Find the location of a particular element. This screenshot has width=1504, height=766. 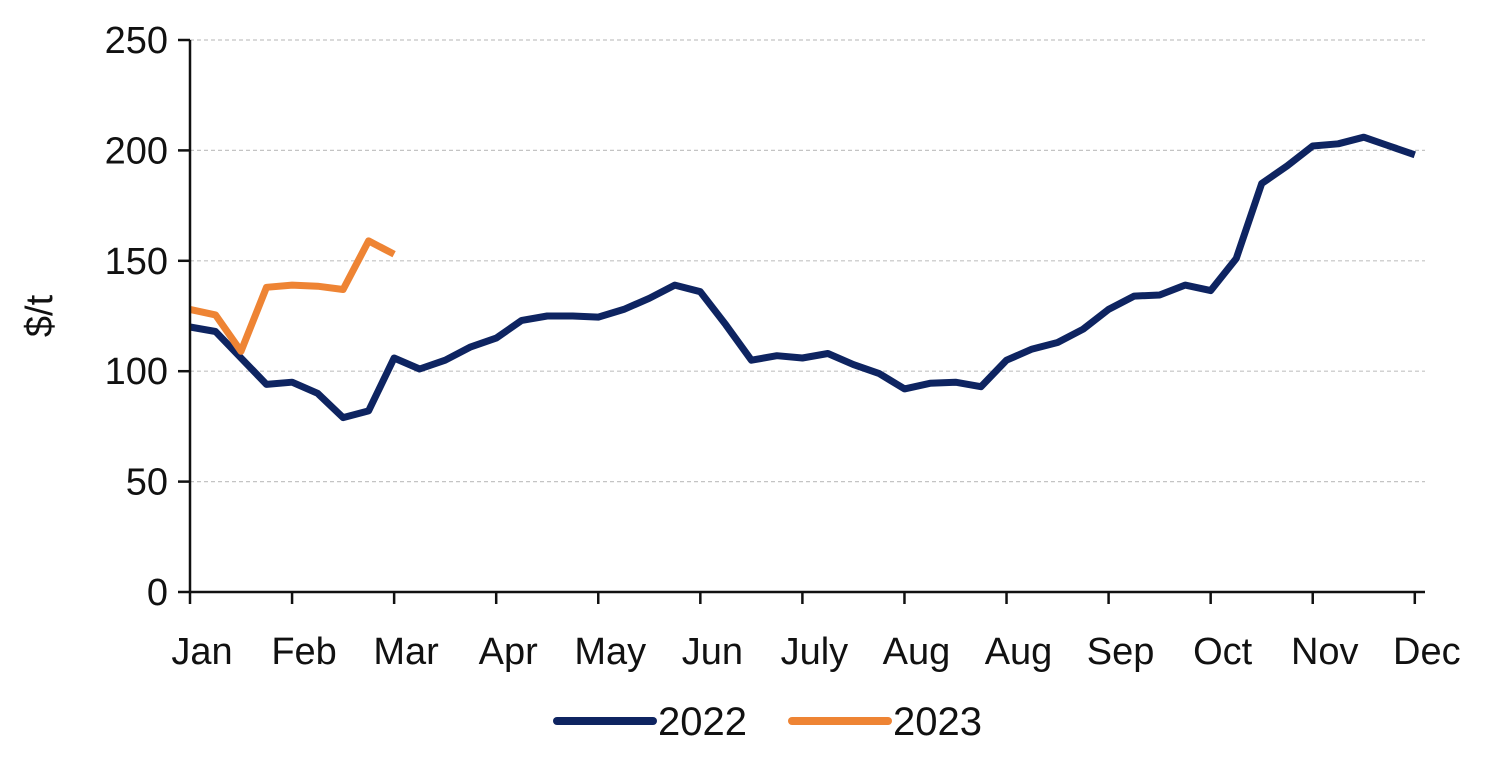

legend-item-2022: 2022 is located at coordinates (650, 722).